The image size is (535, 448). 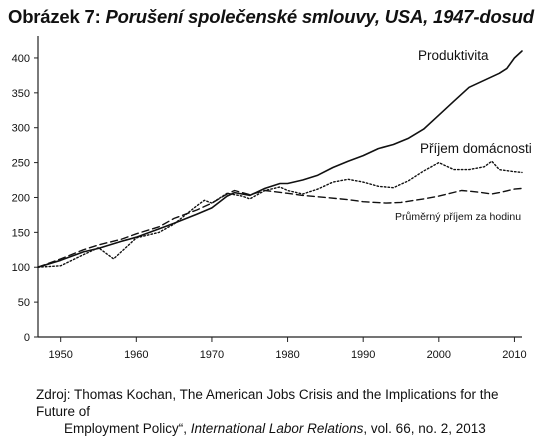 What do you see at coordinates (277, 428) in the screenshot?
I see `source-journal: International Labor Relations` at bounding box center [277, 428].